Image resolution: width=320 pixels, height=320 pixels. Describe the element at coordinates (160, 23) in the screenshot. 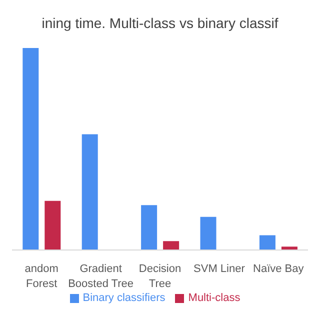

I see `chart-title: ining time. Multi-class vs binary classif` at that location.